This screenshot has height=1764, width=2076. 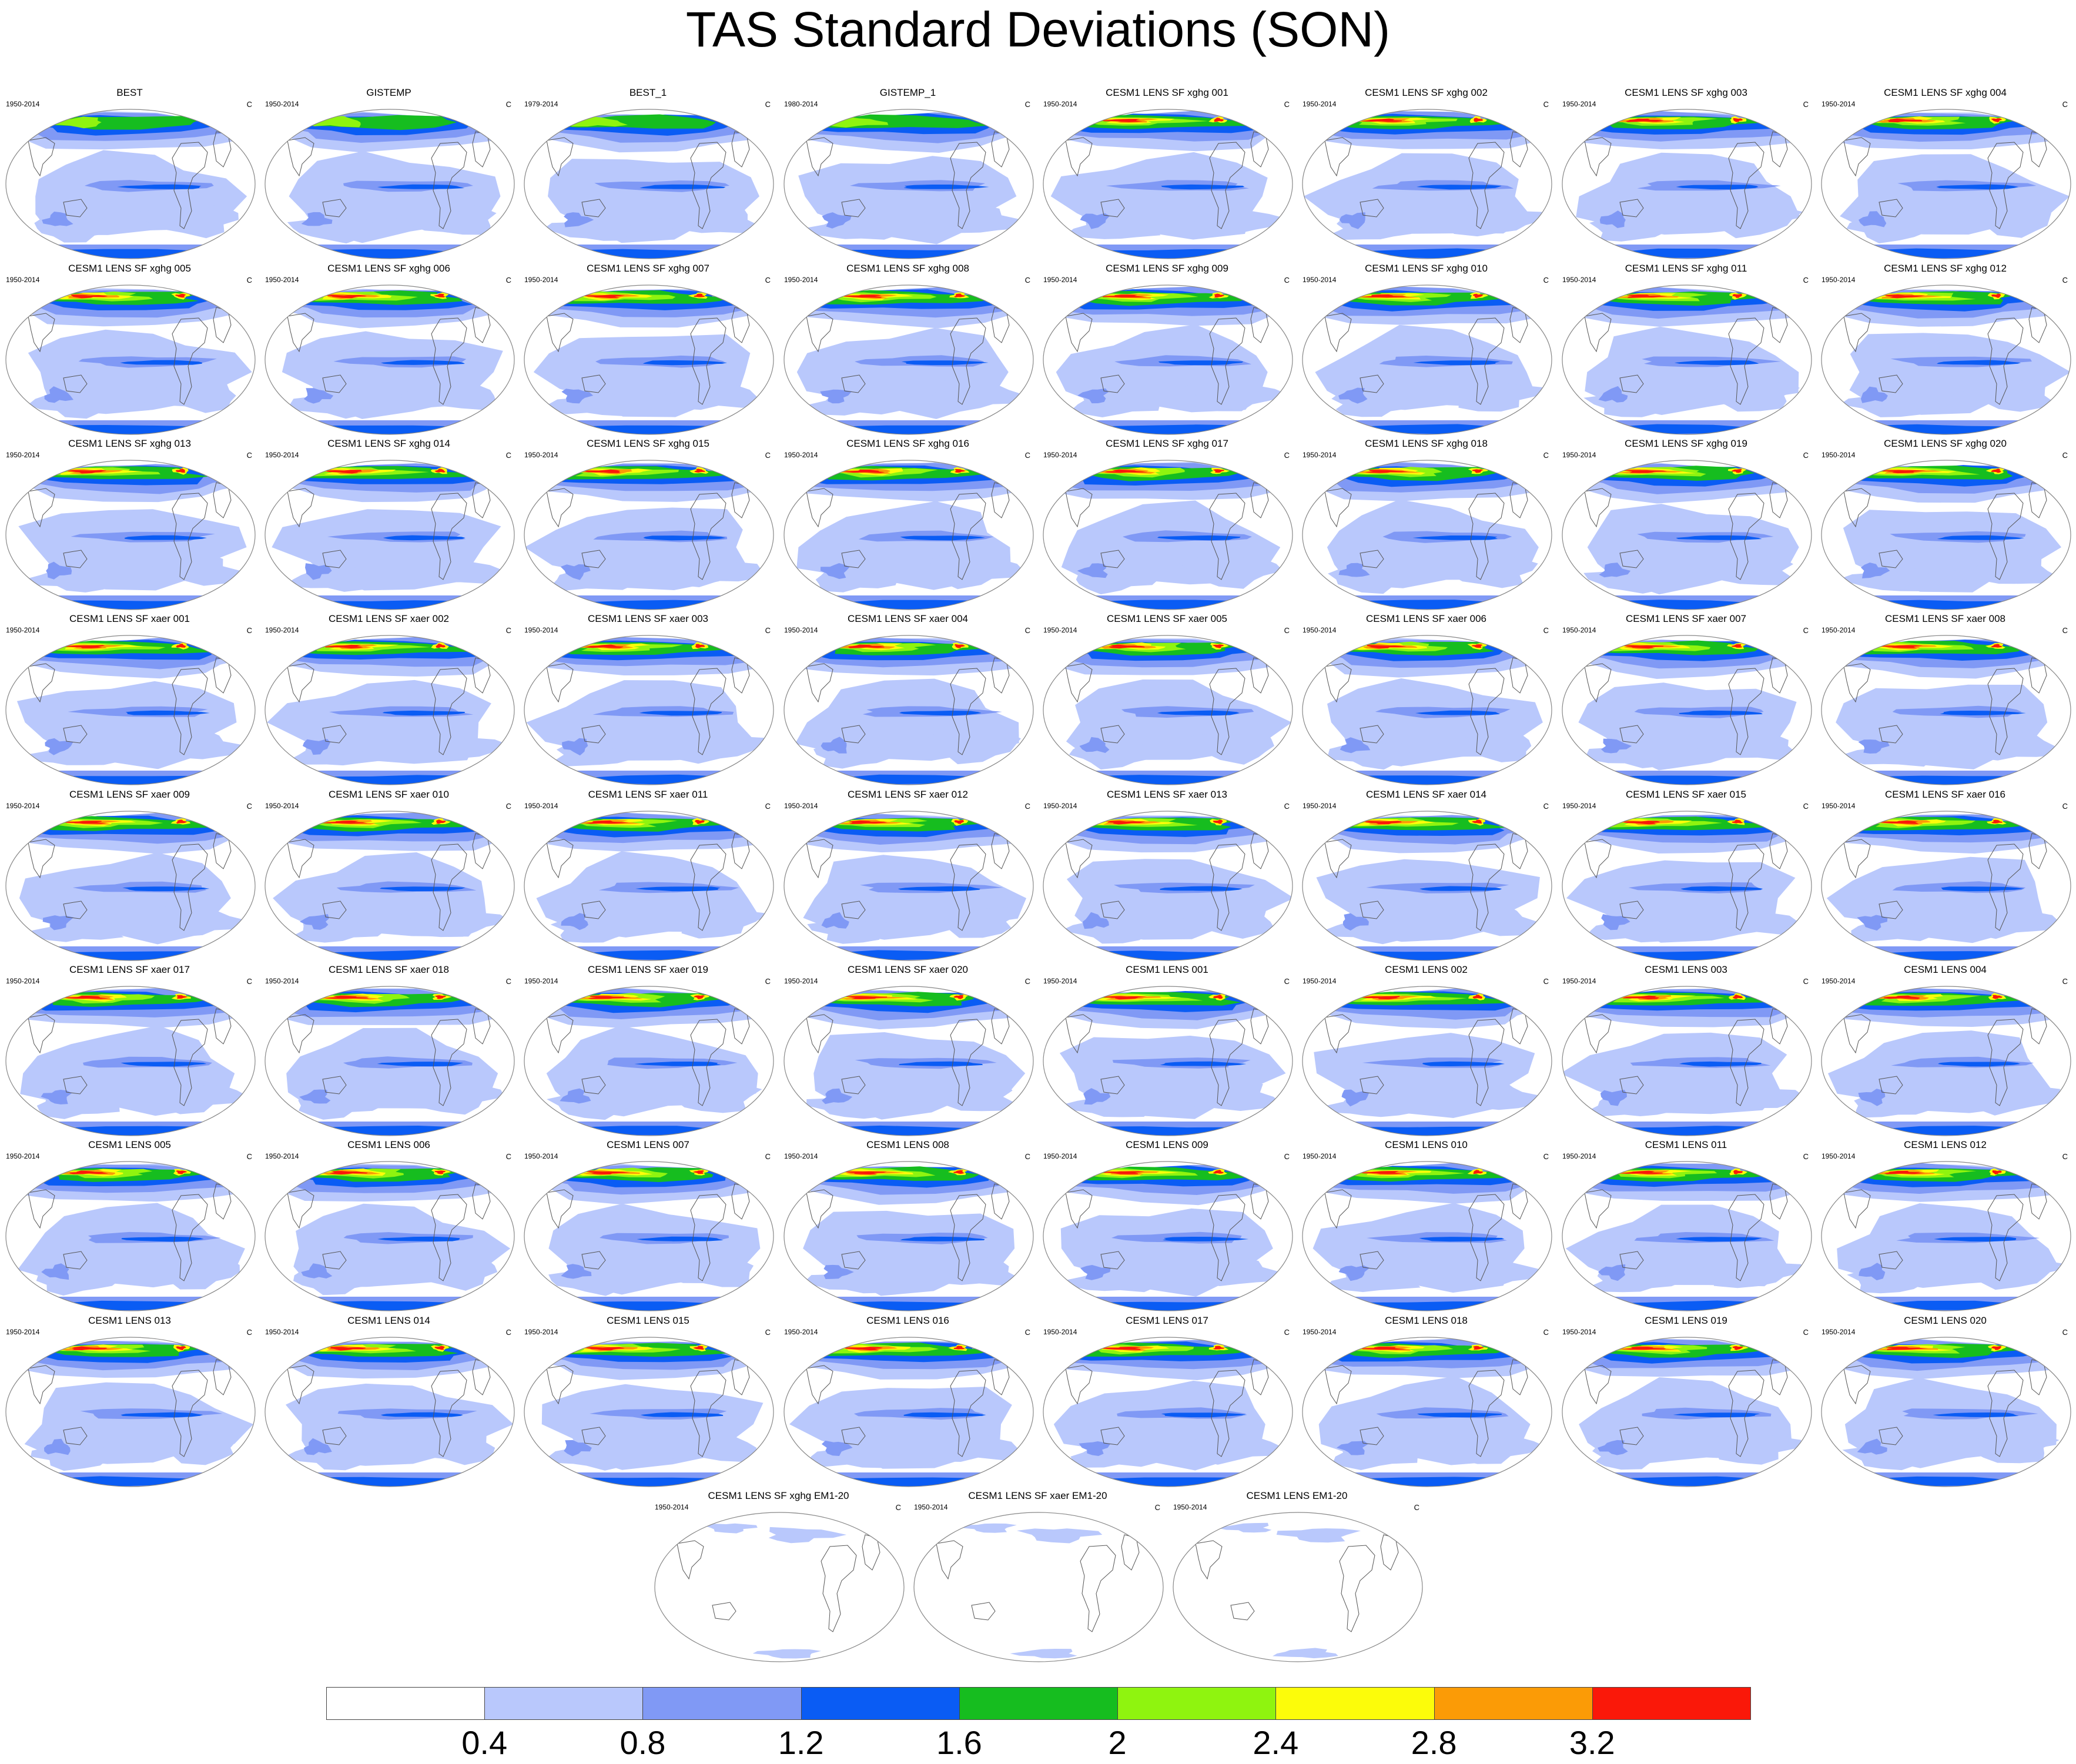 I want to click on panel-title: CESM1 LENS SF xghg 004, so click(x=1945, y=92).